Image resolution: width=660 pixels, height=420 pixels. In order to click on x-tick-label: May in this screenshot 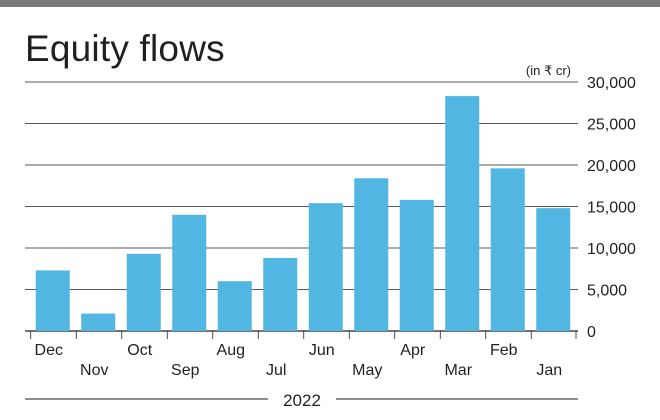, I will do `click(367, 370)`.